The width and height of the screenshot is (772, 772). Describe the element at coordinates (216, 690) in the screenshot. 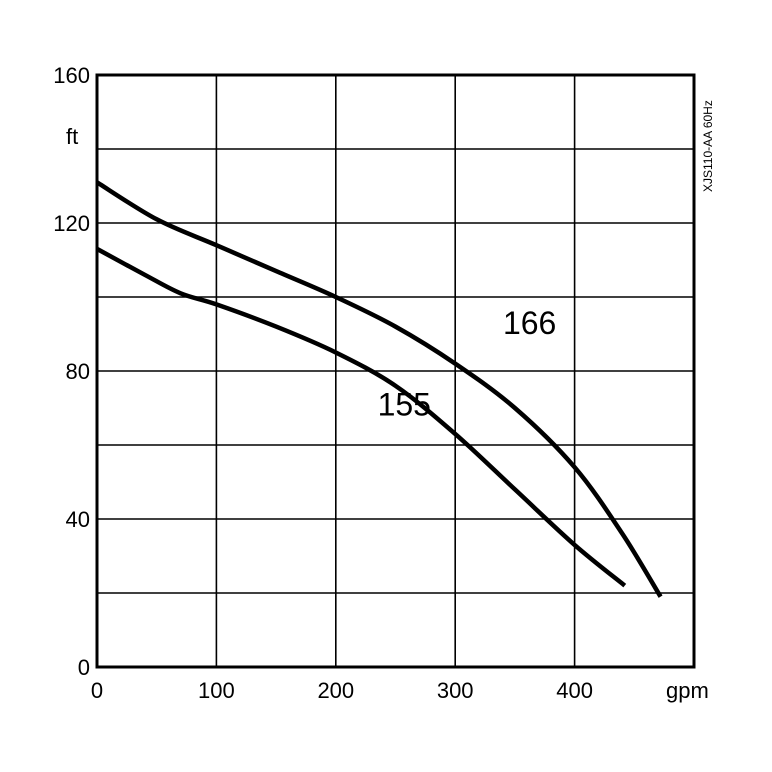

I see `x-tick-label: 100` at that location.